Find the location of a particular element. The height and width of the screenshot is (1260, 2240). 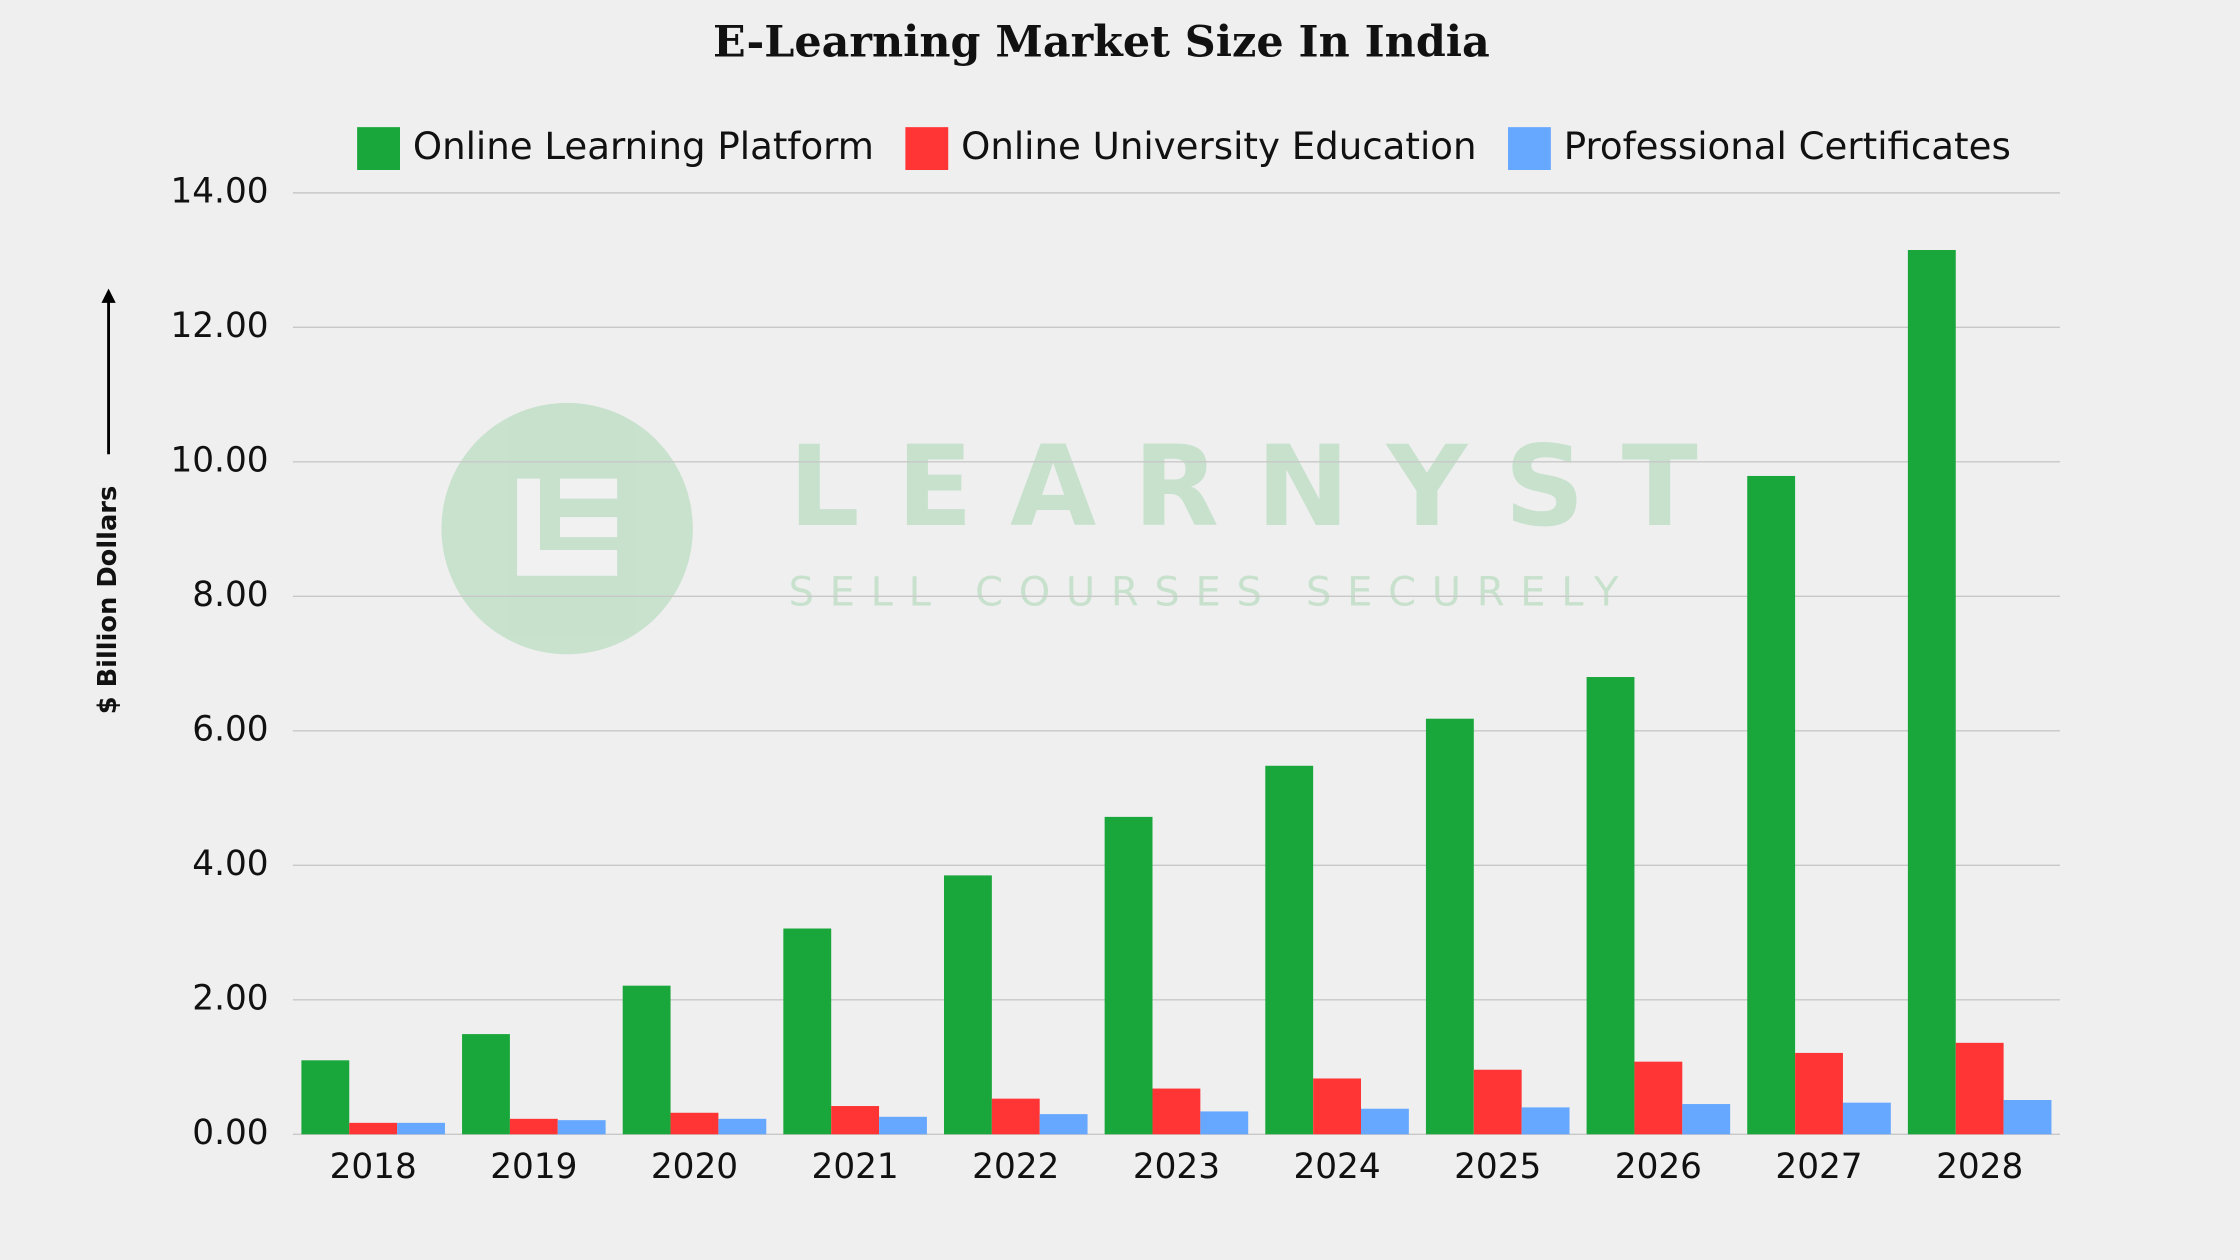

watermark-text: LEARNYST is located at coordinates (1262, 487).